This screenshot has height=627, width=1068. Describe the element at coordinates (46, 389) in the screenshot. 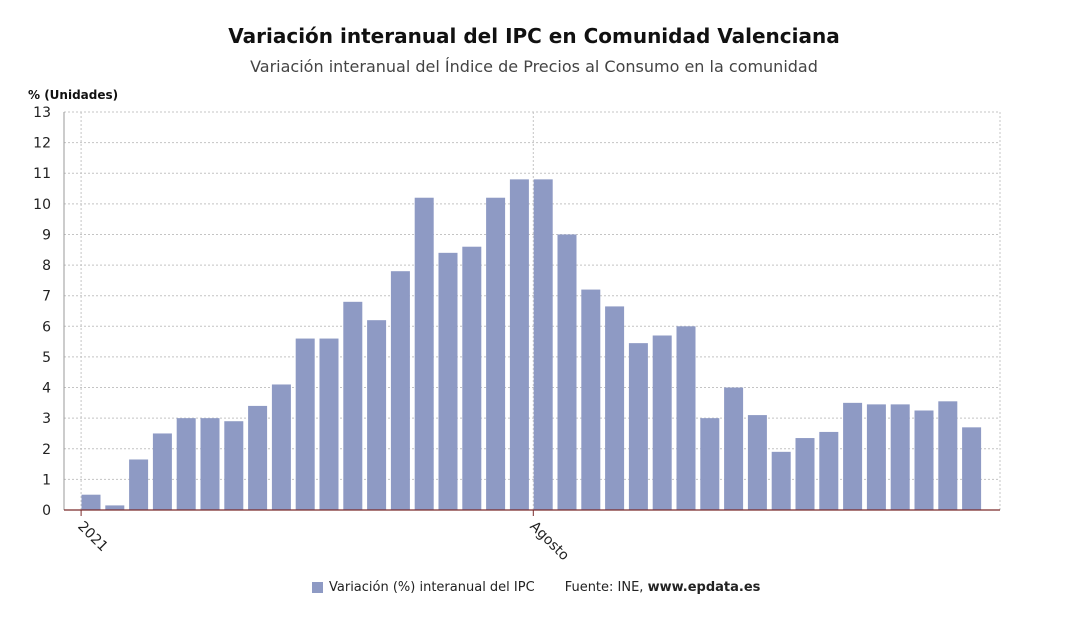

I see `y-tick-label: 4` at that location.